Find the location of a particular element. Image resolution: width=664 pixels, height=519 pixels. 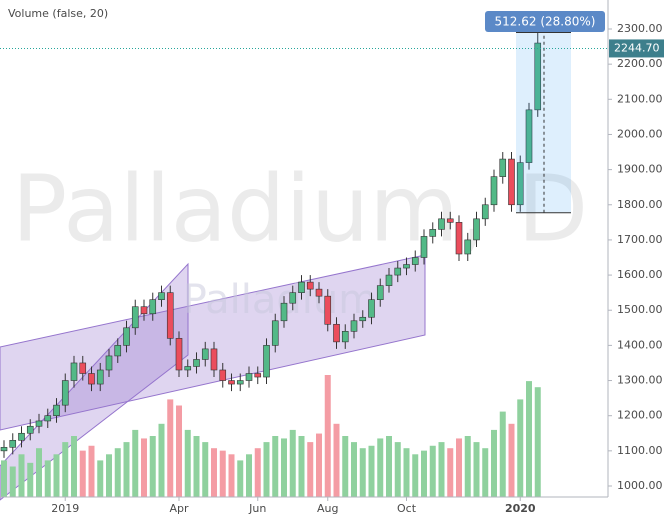

y-tick-label: 1200.00 is located at coordinates (640, 415).